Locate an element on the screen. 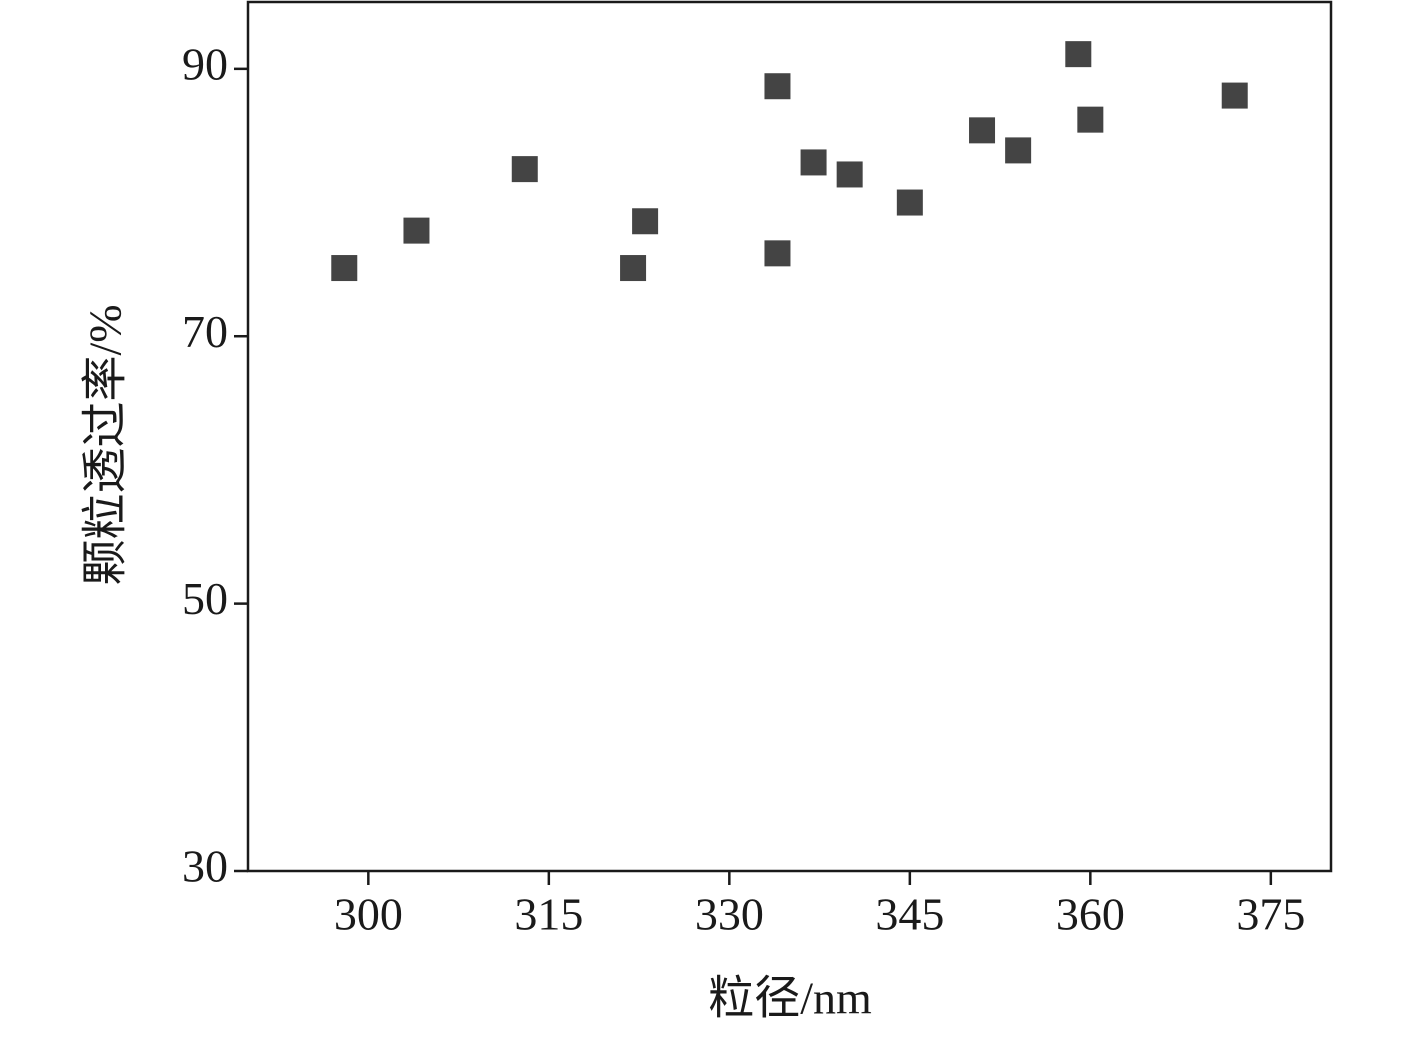 This screenshot has height=1039, width=1417. x-tick-label: 360 is located at coordinates (1090, 914).